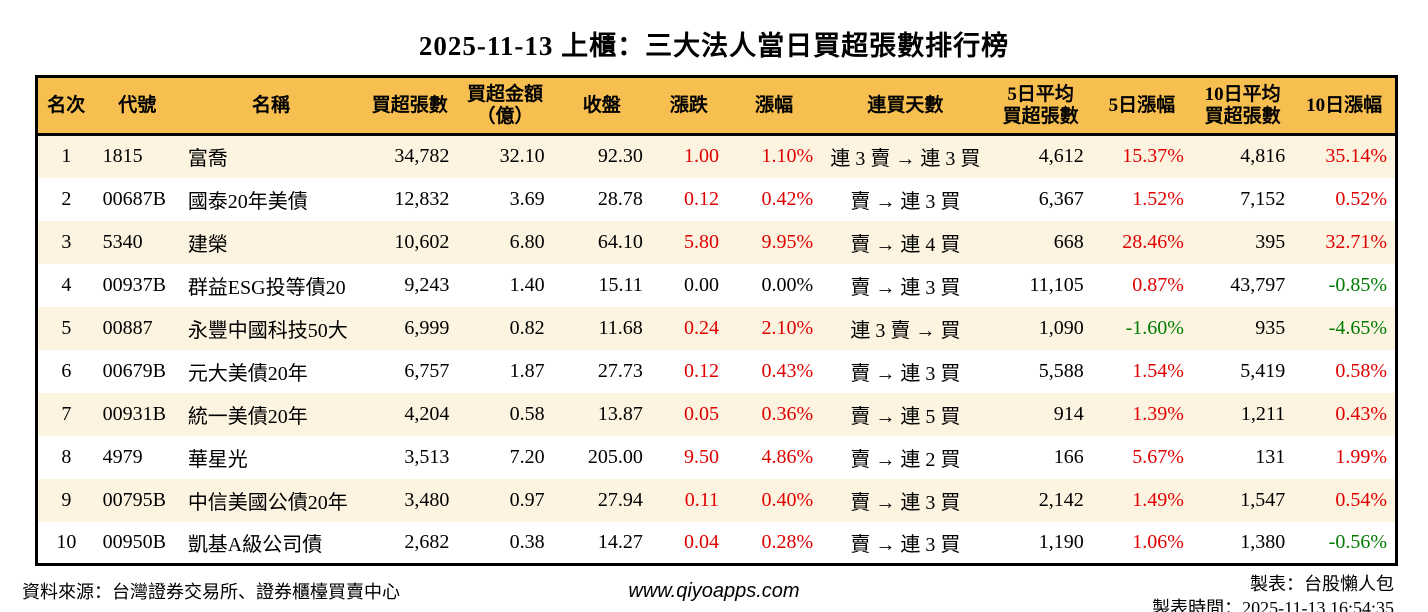  What do you see at coordinates (247, 201) in the screenshot?
I see `cell-name: 國泰20年美債` at bounding box center [247, 201].